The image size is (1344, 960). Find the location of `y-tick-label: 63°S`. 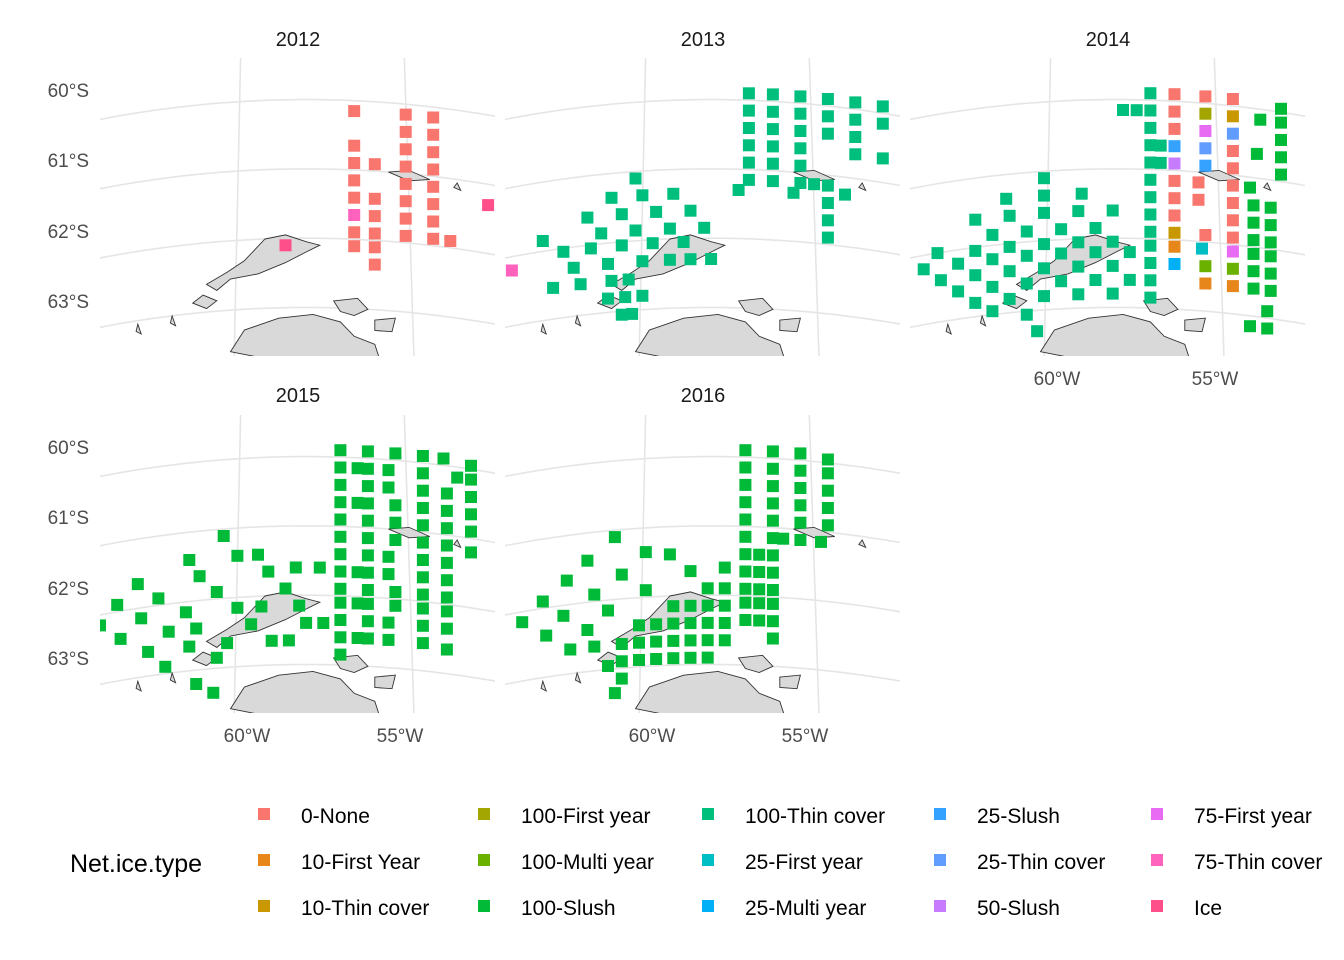

y-tick-label: 63°S is located at coordinates (68, 302).